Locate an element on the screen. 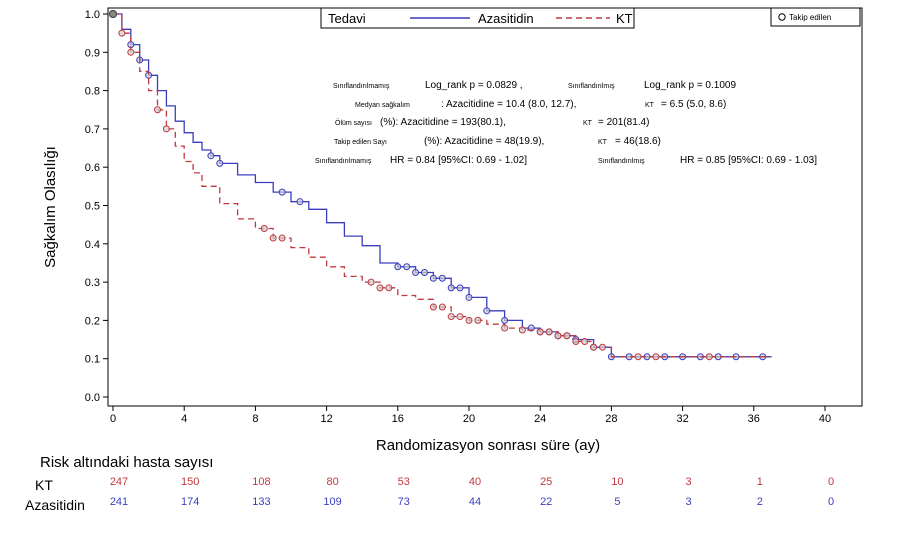 Image resolution: width=908 pixels, height=534 pixels. x-tick-label: 28 is located at coordinates (611, 419).